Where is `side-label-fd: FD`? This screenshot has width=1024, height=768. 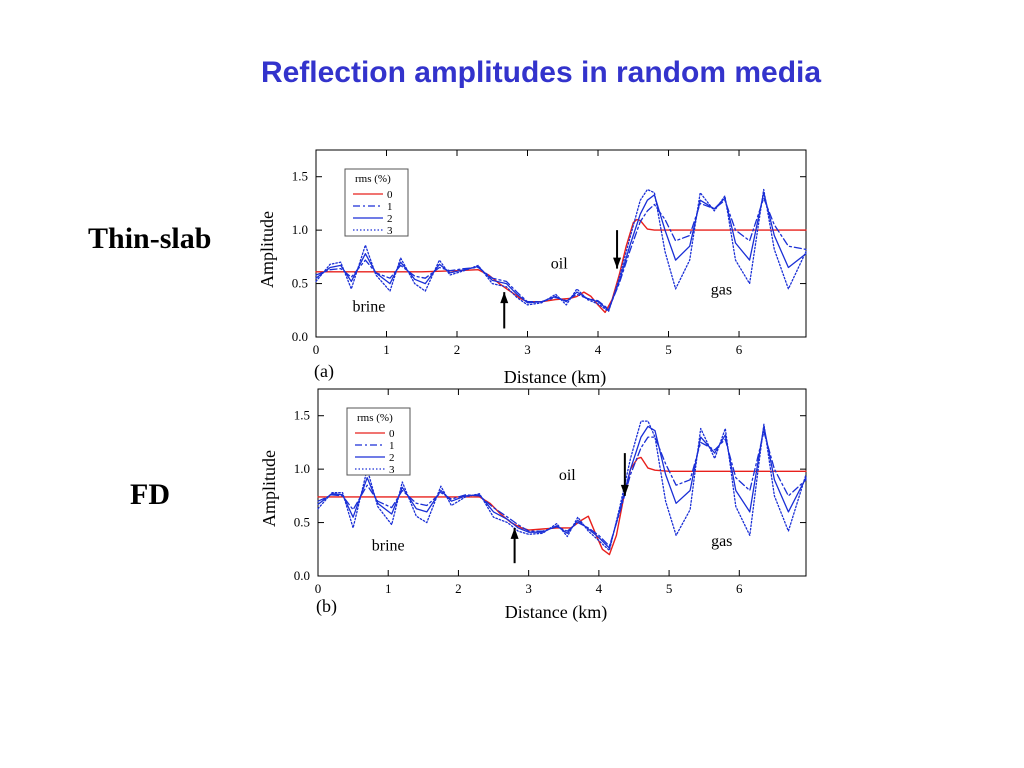
side-label-fd: FD is located at coordinates (150, 494).